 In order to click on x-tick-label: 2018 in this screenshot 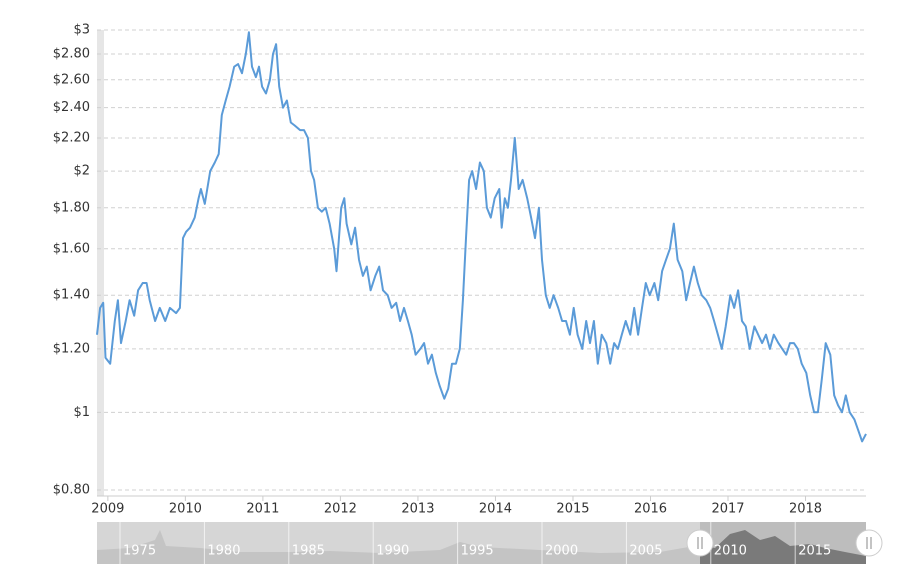, I will do `click(805, 509)`.